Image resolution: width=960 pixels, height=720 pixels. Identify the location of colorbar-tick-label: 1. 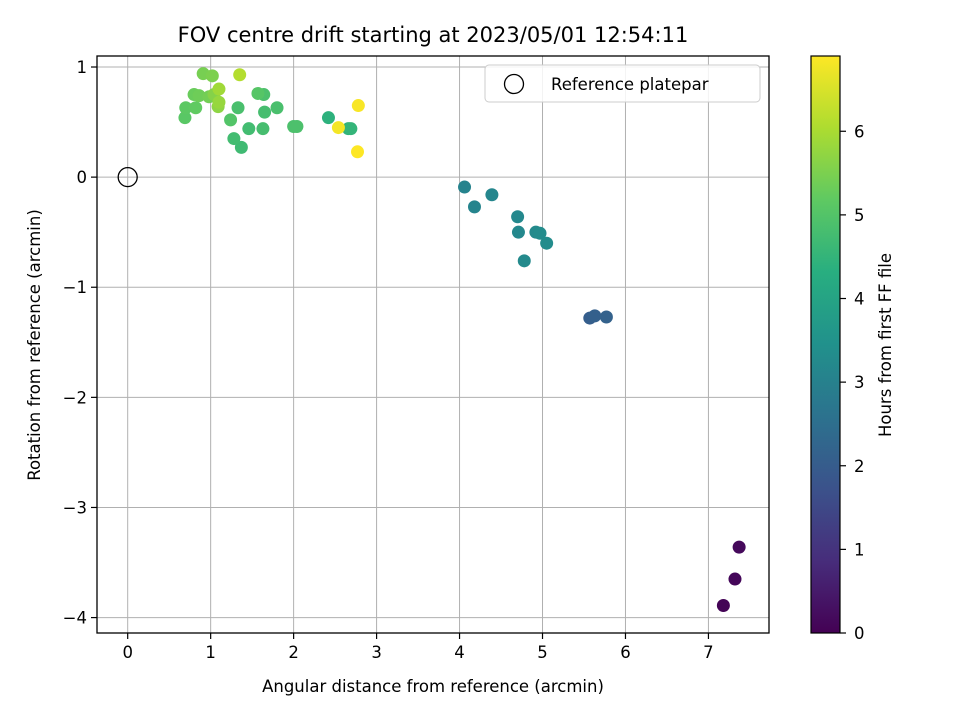
(859, 549).